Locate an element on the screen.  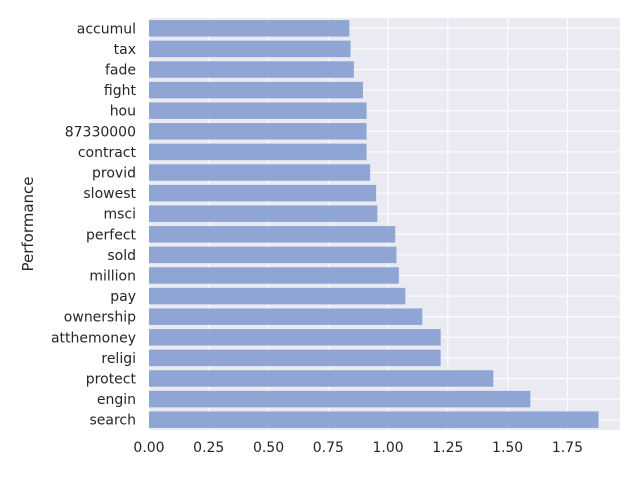
bar-fade is located at coordinates (251, 69).